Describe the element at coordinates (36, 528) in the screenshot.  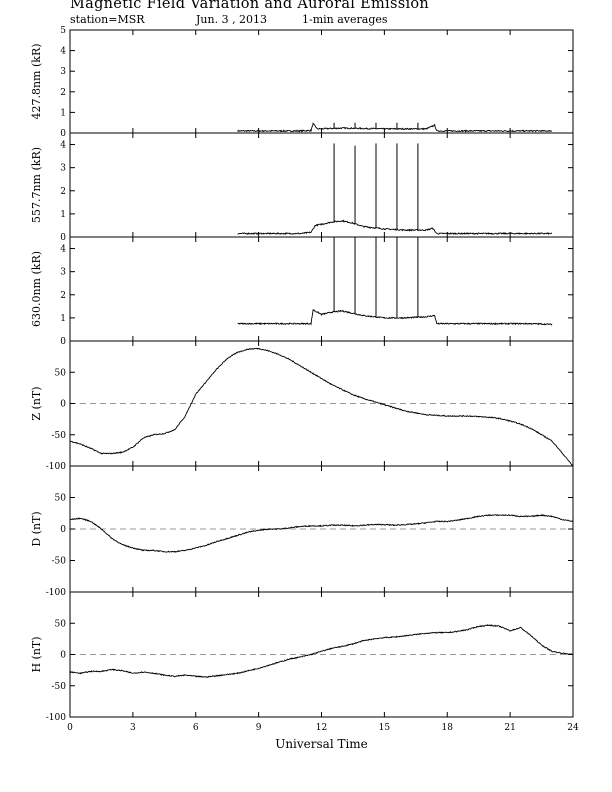
I see `y-axis-label: D (nT)` at that location.